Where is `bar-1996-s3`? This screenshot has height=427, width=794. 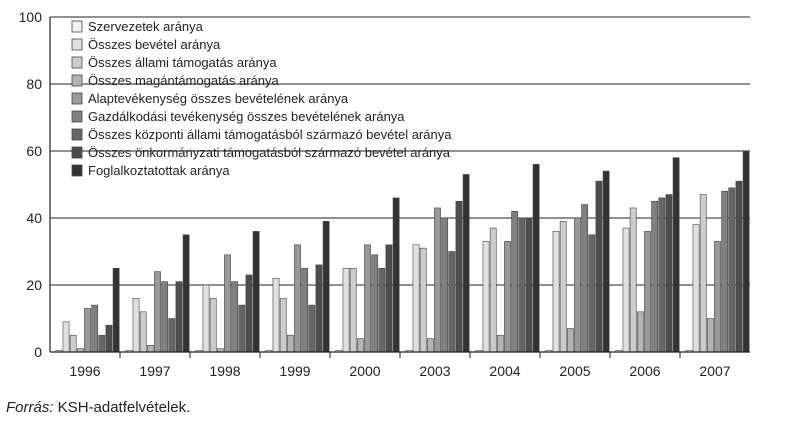
bar-1996-s3 is located at coordinates (73, 343).